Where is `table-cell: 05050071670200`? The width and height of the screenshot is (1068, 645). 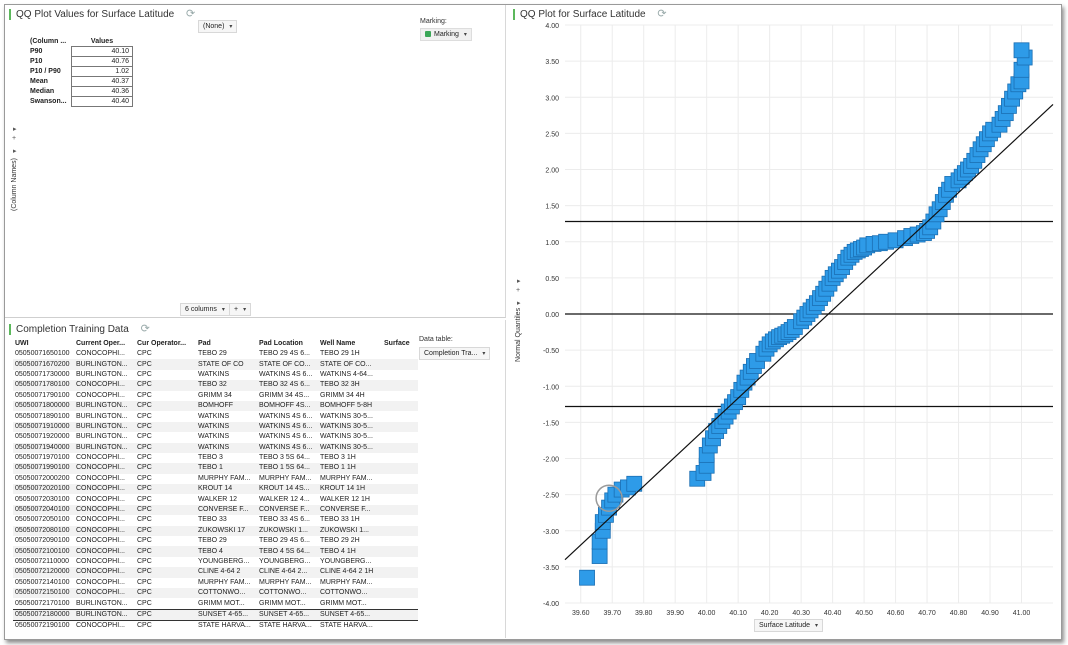 table-cell: 05050071670200 is located at coordinates (43, 364).